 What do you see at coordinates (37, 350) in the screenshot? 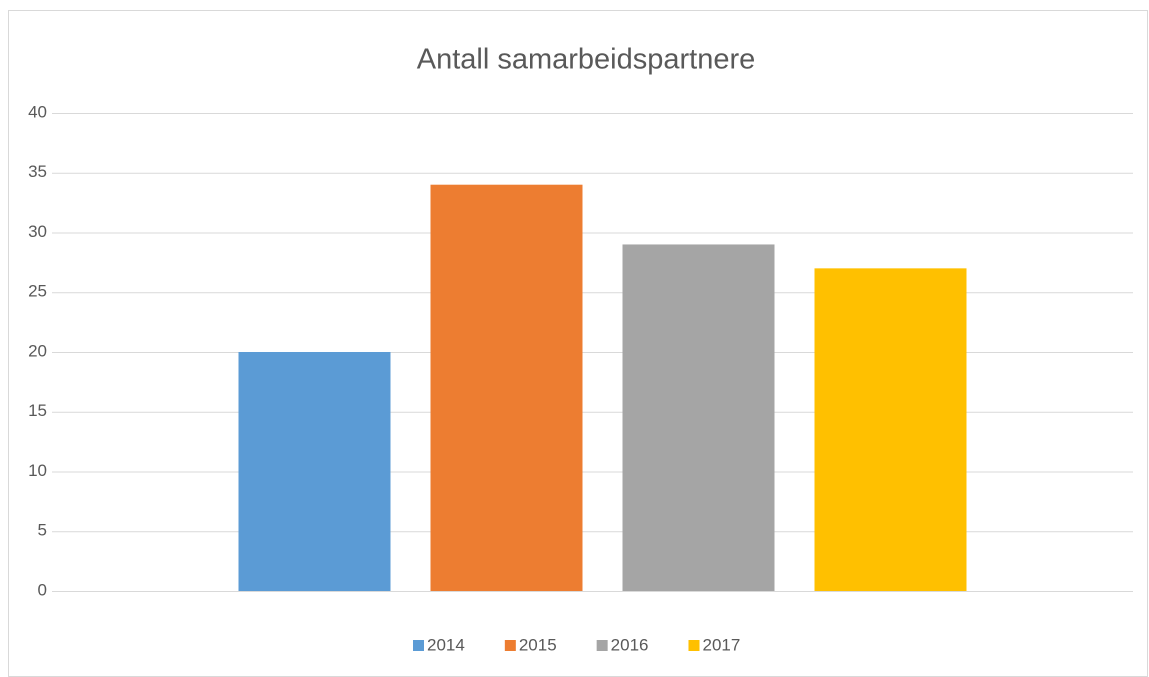
I see `y-tick-label: 20` at bounding box center [37, 350].